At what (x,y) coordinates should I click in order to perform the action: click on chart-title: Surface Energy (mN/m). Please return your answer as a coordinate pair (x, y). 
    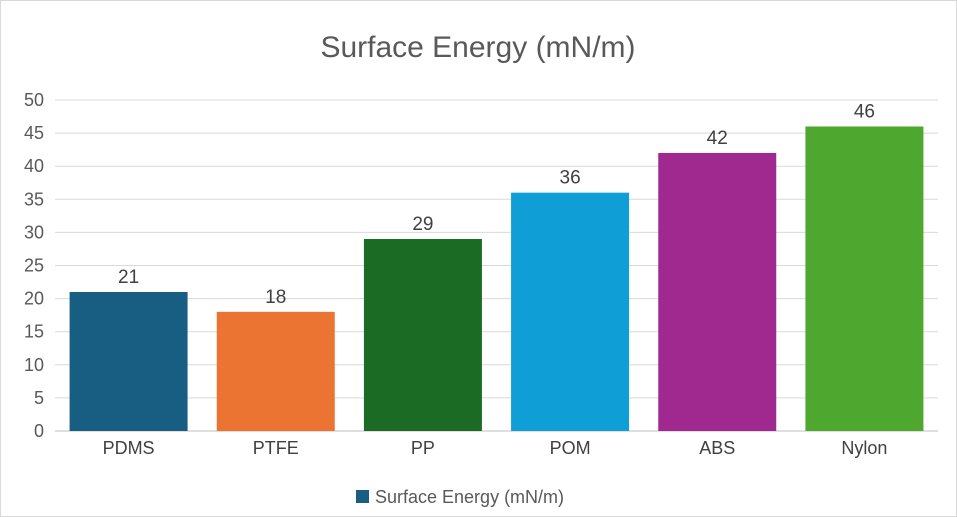
    Looking at the image, I should click on (477, 47).